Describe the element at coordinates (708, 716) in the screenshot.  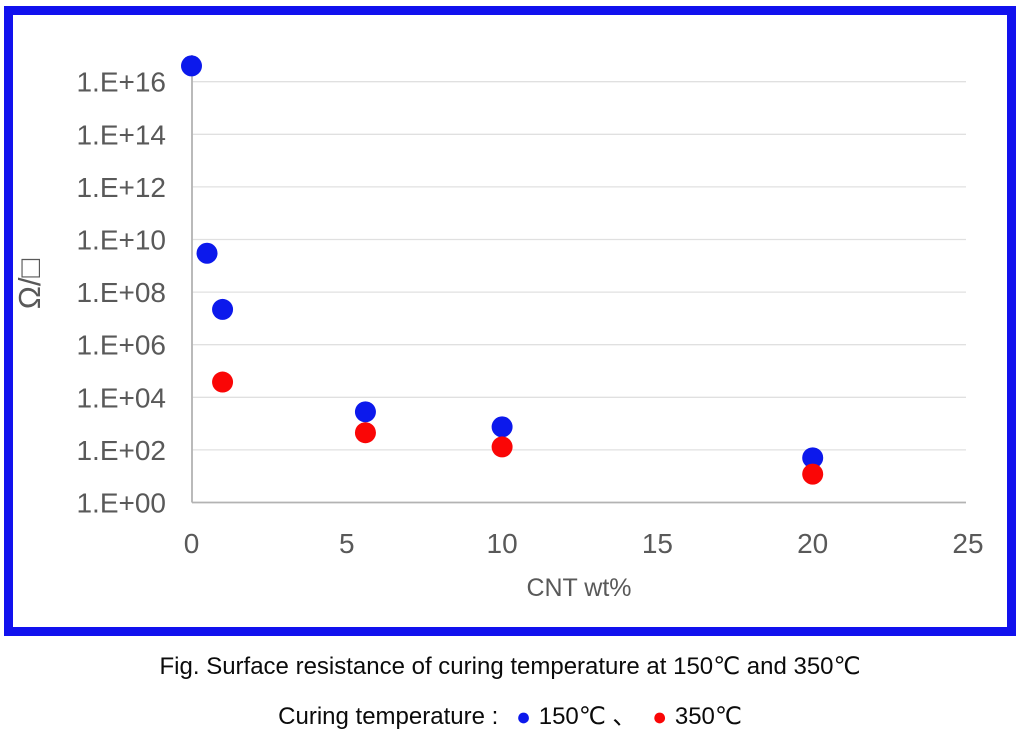
I see `legend-label-350c: 350℃` at that location.